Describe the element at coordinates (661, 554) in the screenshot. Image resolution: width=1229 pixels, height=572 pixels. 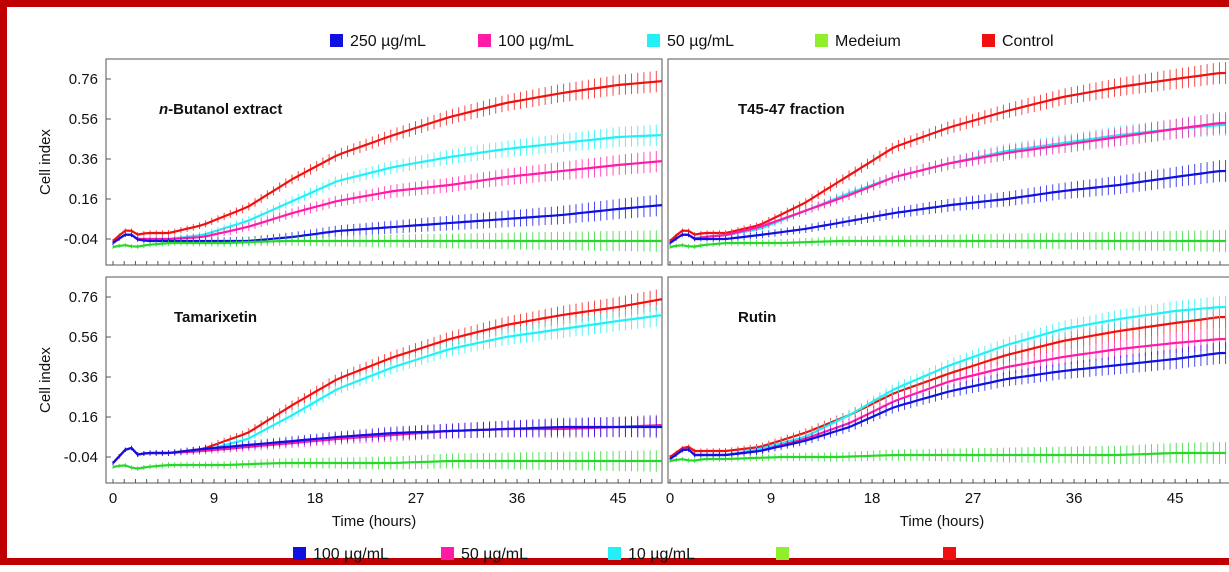
I see `legend-label: 10 µg/mL` at that location.